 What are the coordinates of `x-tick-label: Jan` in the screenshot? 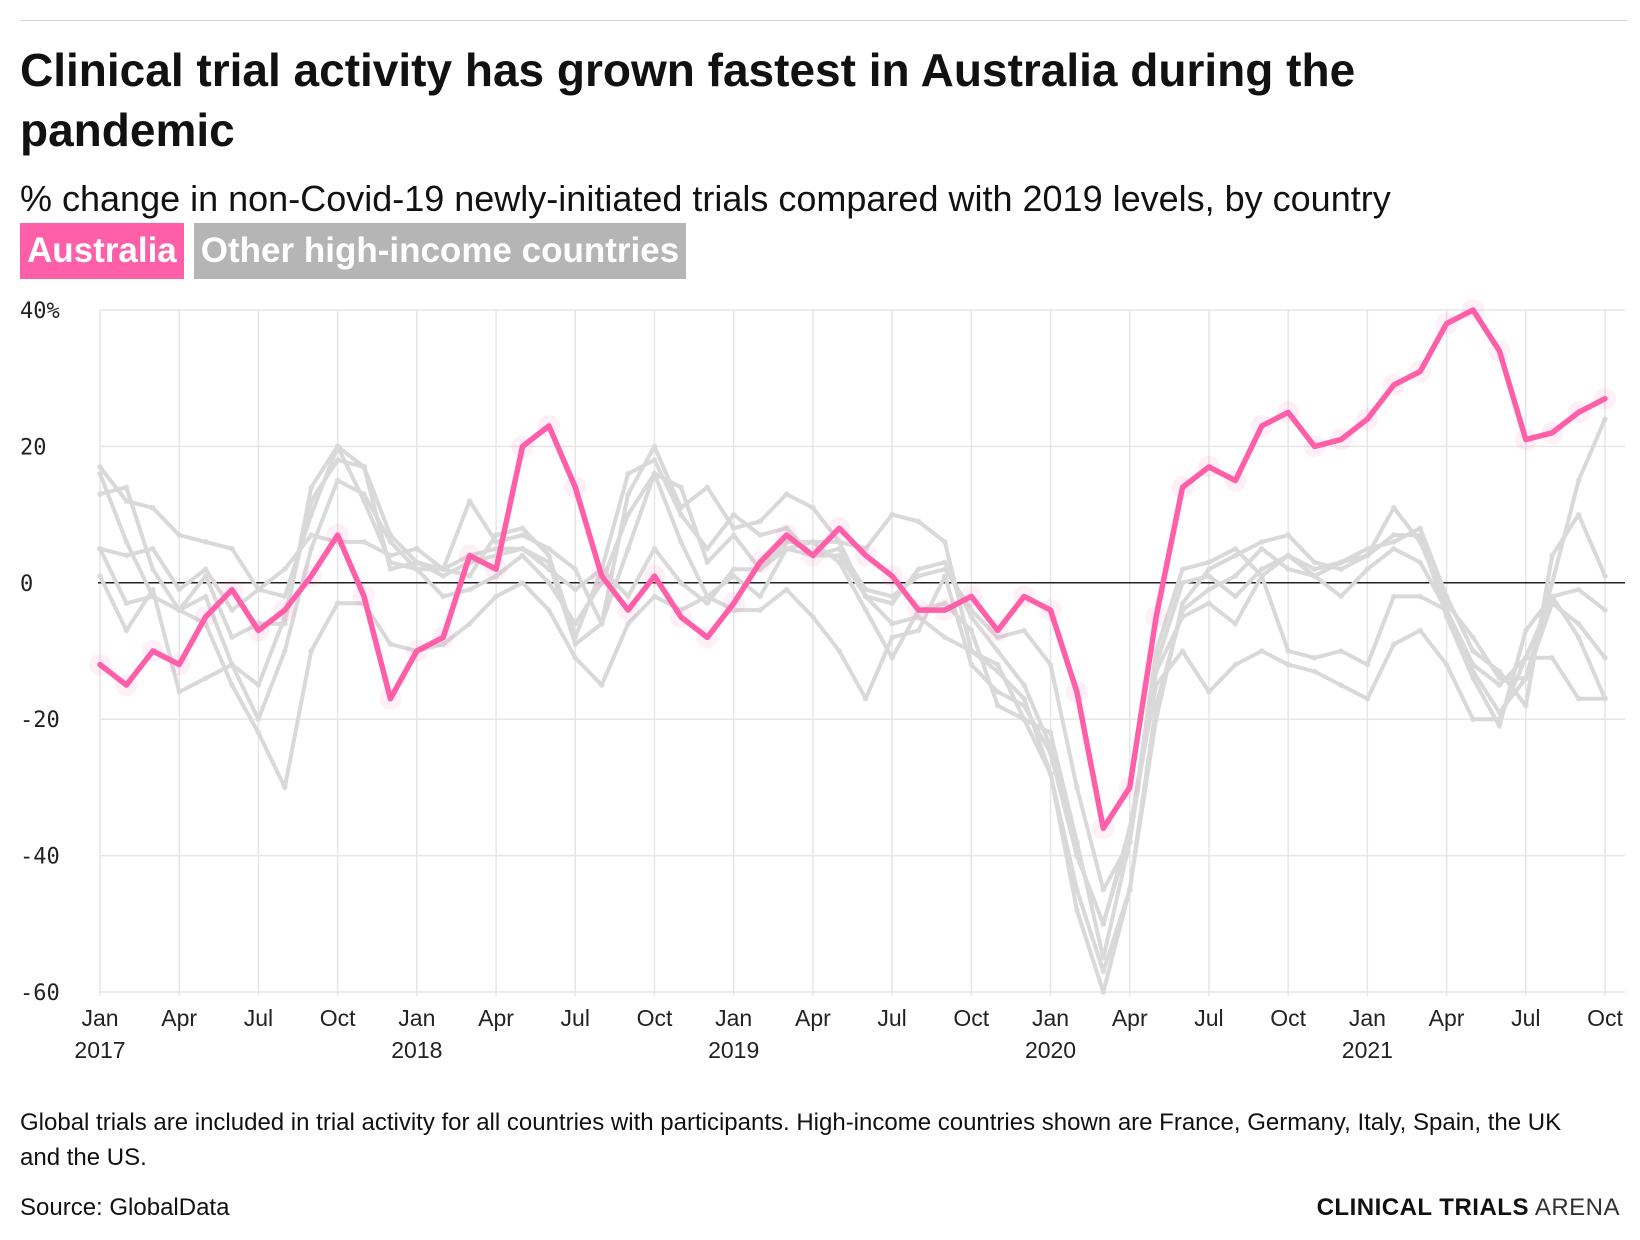 It's located at (416, 1018).